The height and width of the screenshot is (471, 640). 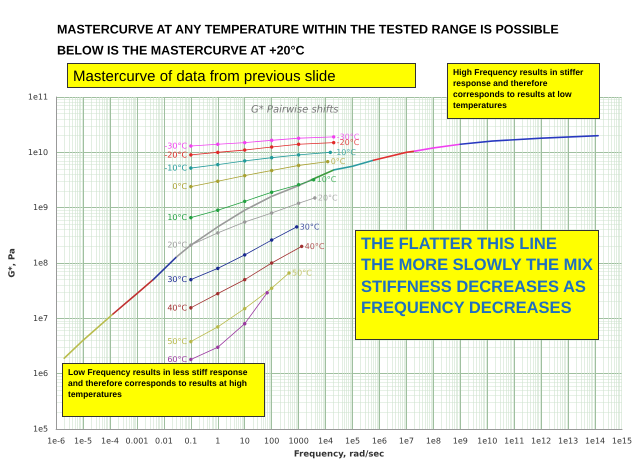 What do you see at coordinates (326, 441) in the screenshot?
I see `x-tick-label: 1e4` at bounding box center [326, 441].